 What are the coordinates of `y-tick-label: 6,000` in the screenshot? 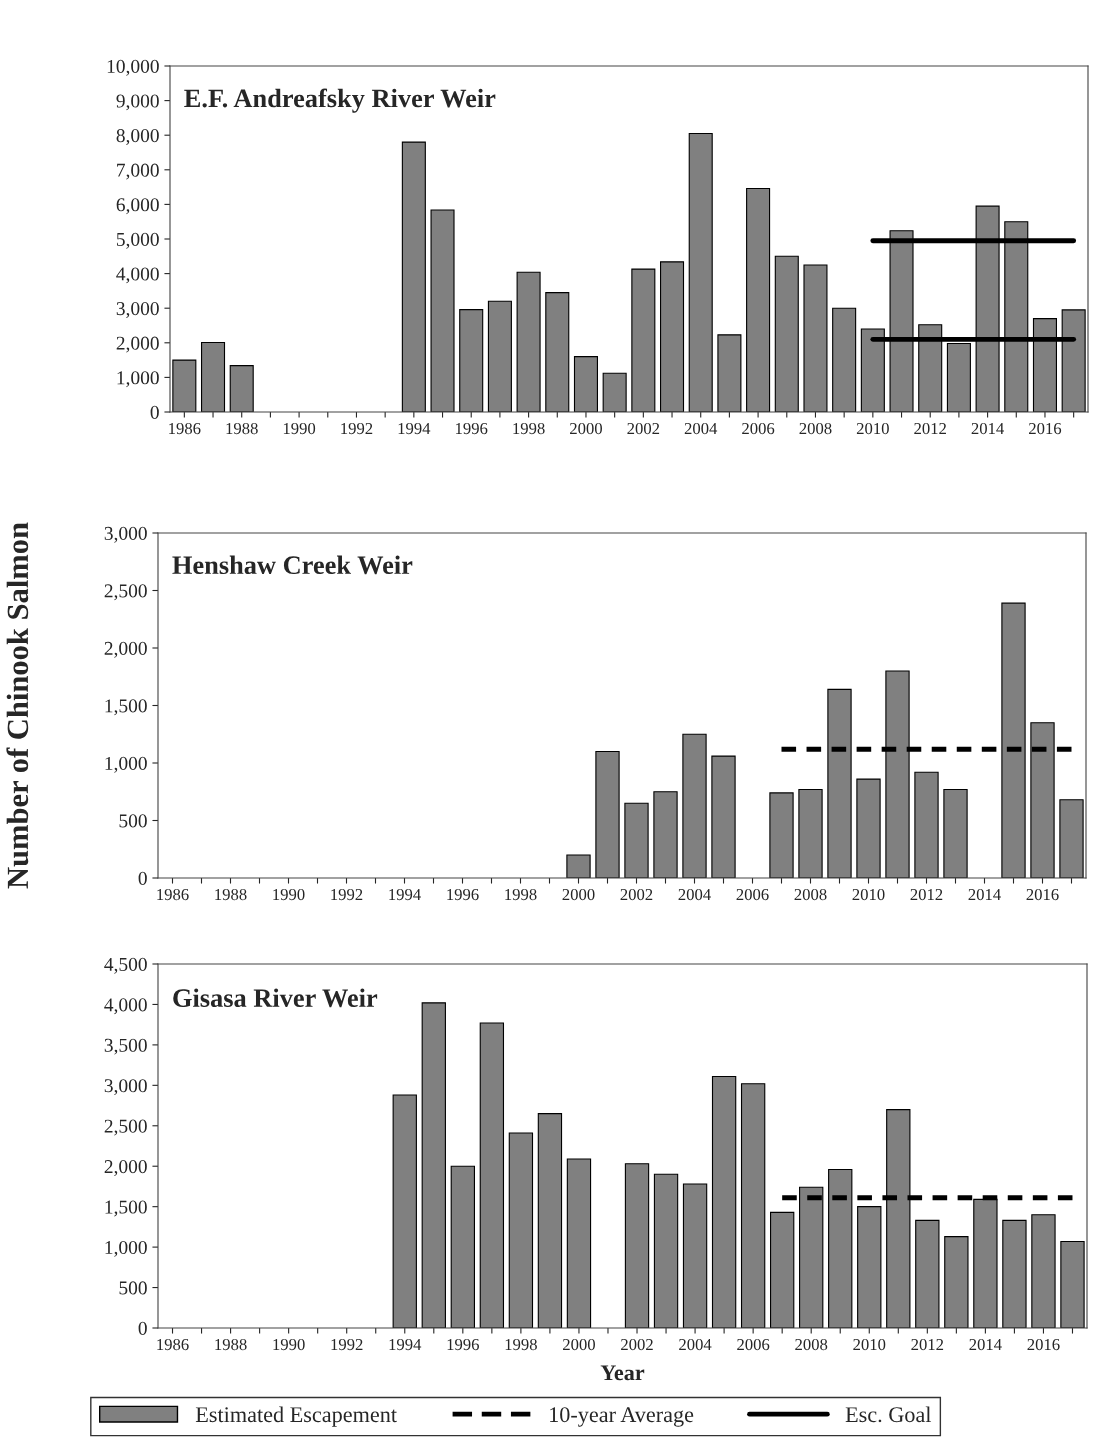 It's located at (137, 206).